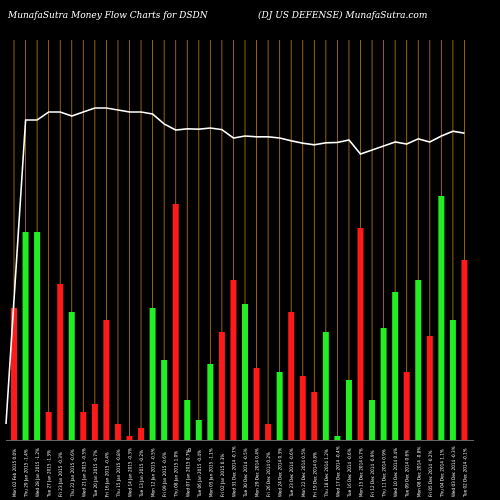 This screenshot has height=500, width=500. Describe the element at coordinates (49, 474) in the screenshot. I see `x-tick-label: Tue 27 Jan 2015 -1.3%` at that location.